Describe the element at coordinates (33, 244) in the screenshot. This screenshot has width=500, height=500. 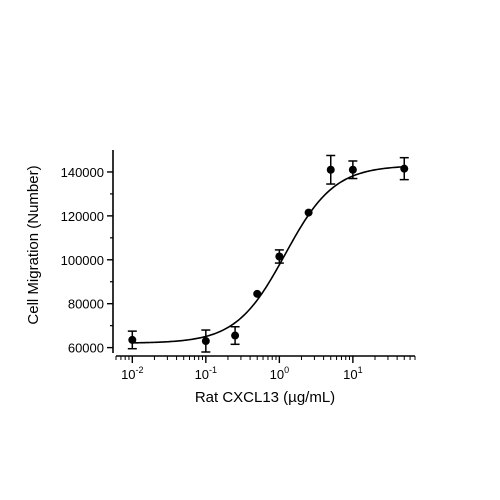
I see `y-axis-label: Cell Migration (Number)` at that location.